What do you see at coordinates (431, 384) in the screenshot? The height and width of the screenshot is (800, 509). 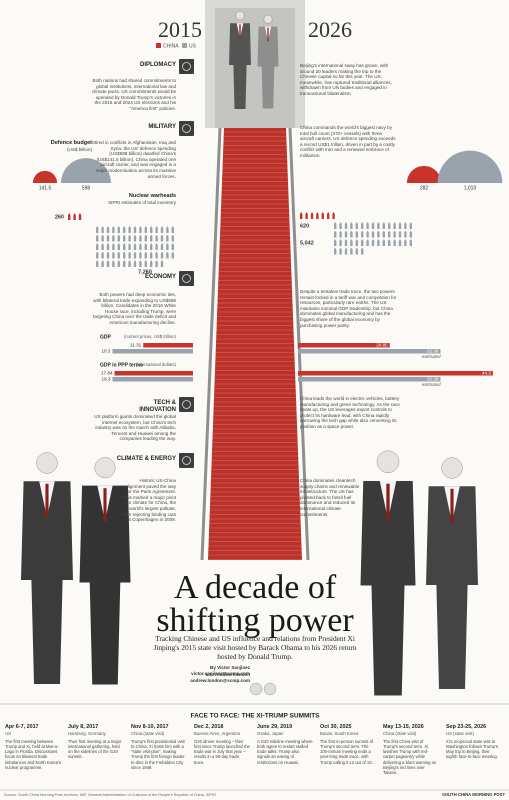 I see `estimate-note: estimated` at bounding box center [431, 384].